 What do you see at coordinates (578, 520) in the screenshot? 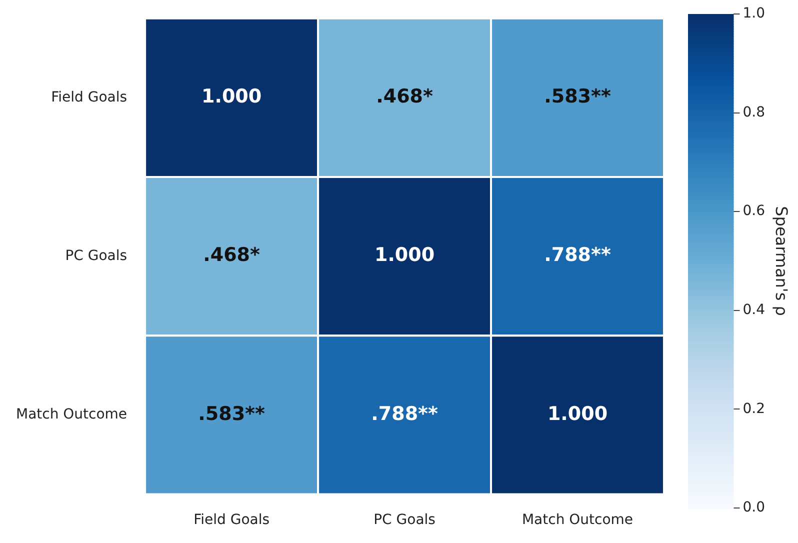
I see `x-tick-label: Match Outcome` at bounding box center [578, 520].